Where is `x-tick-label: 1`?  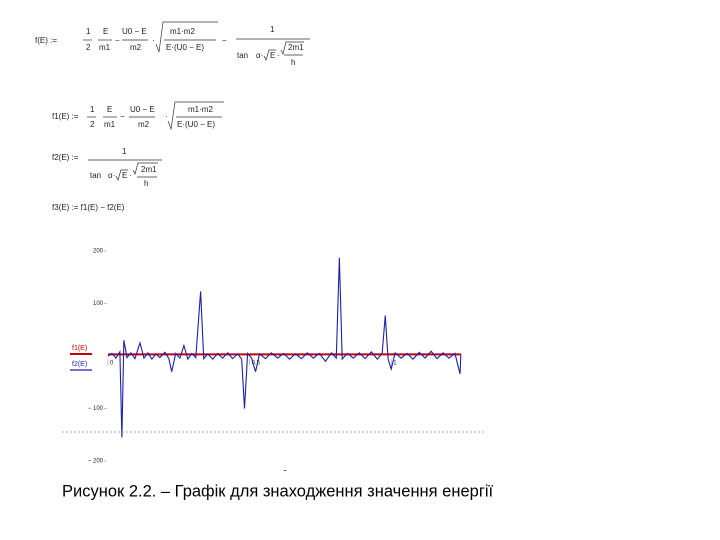
x-tick-label: 1 is located at coordinates (395, 364).